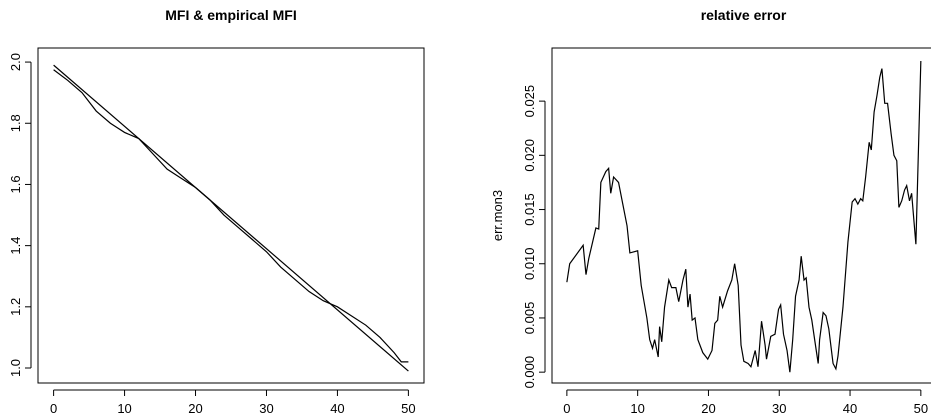  I want to click on chart-title: MFI & empirical MFI, so click(230, 15).